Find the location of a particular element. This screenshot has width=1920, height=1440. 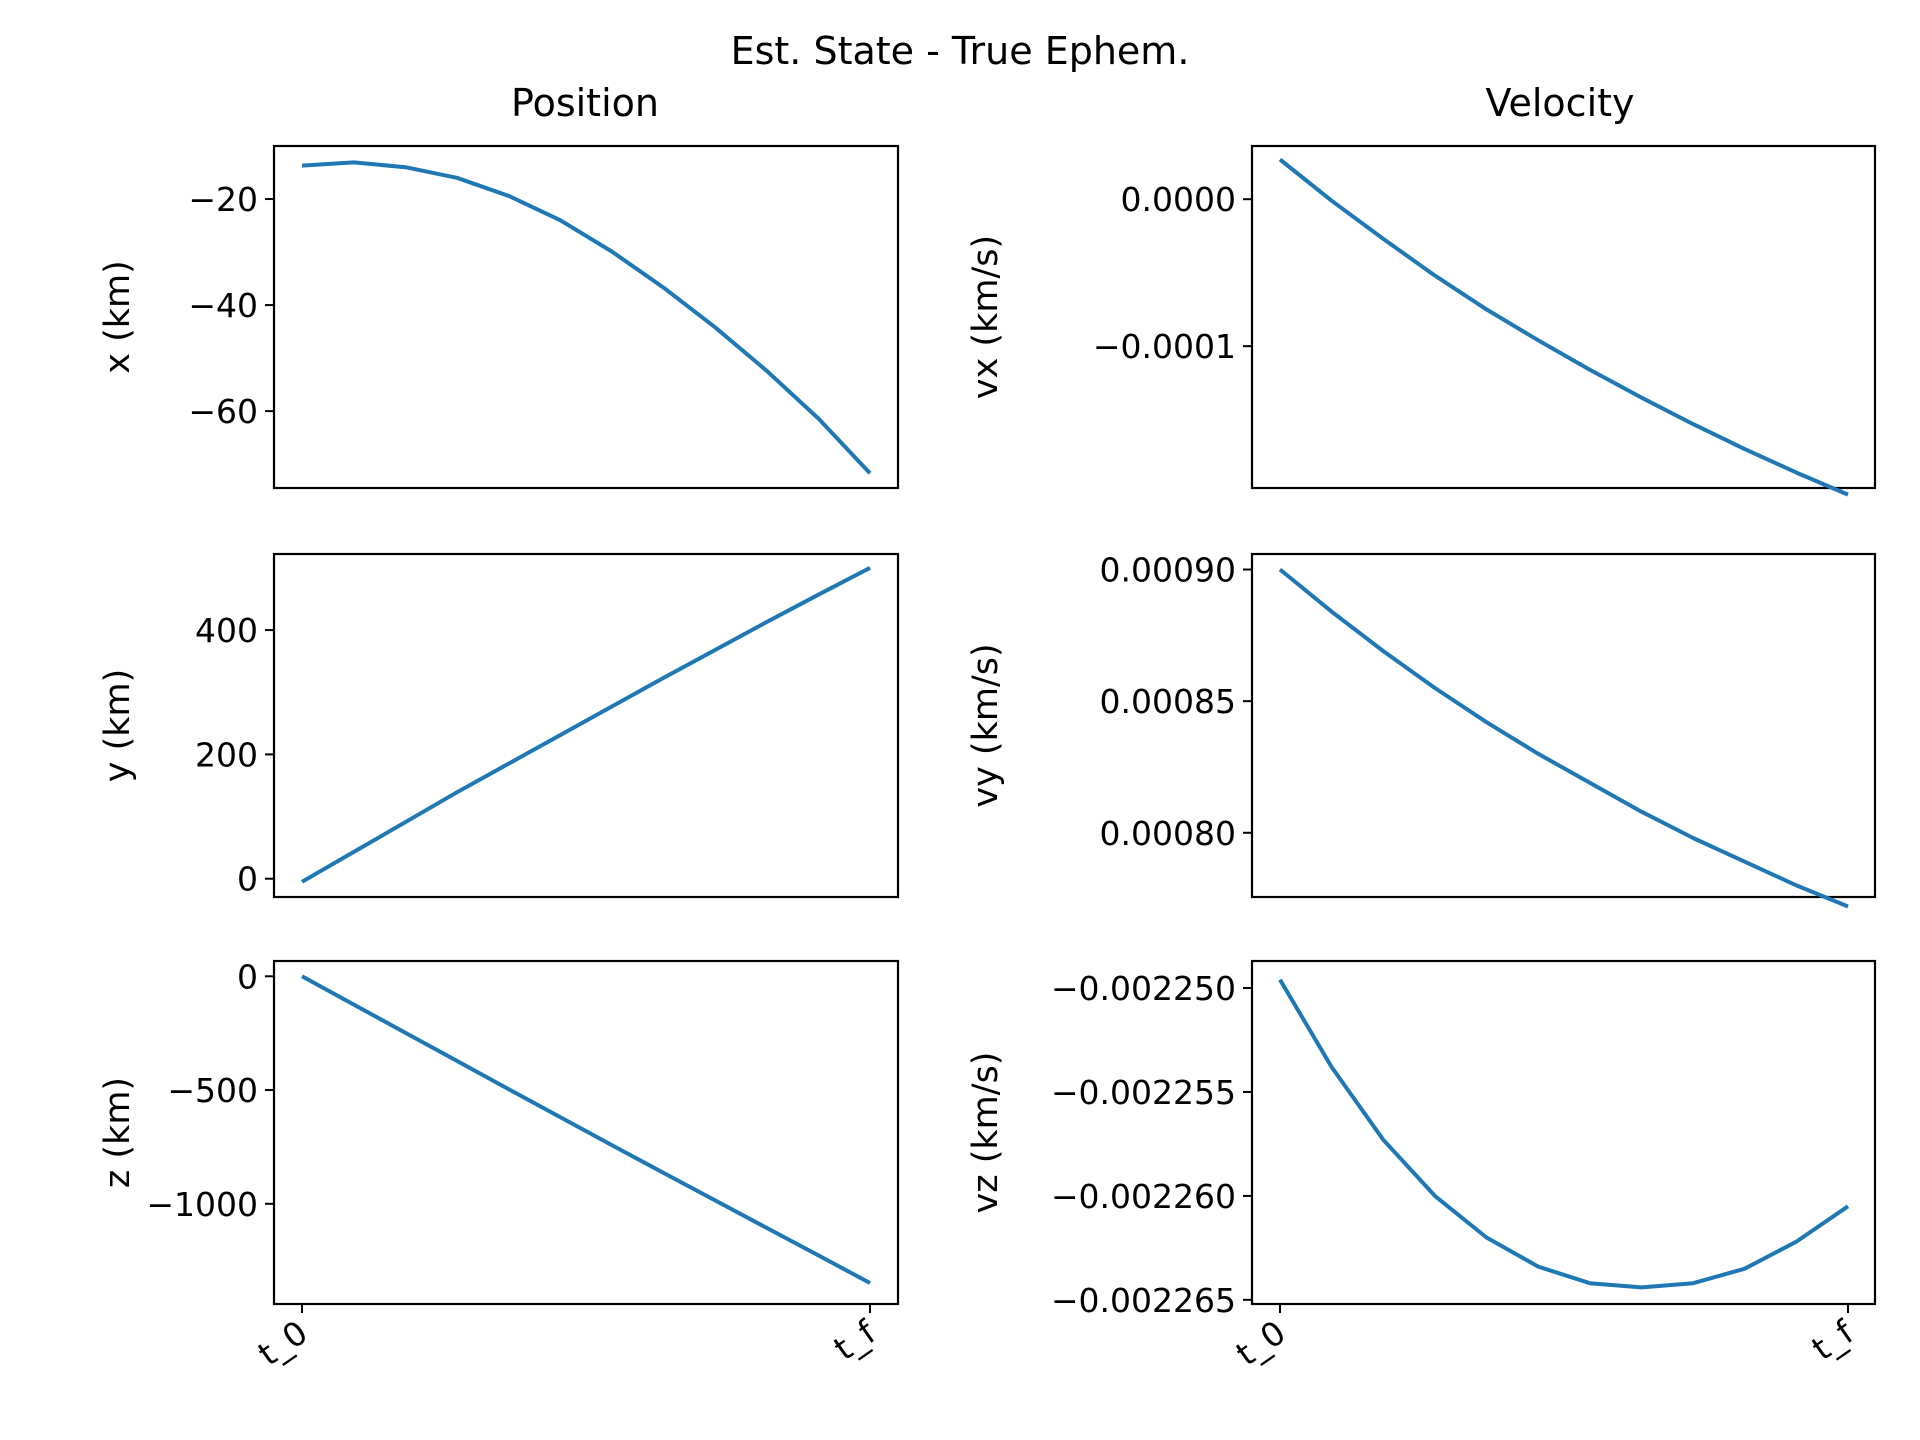

ytick-label: 400 is located at coordinates (226, 630).